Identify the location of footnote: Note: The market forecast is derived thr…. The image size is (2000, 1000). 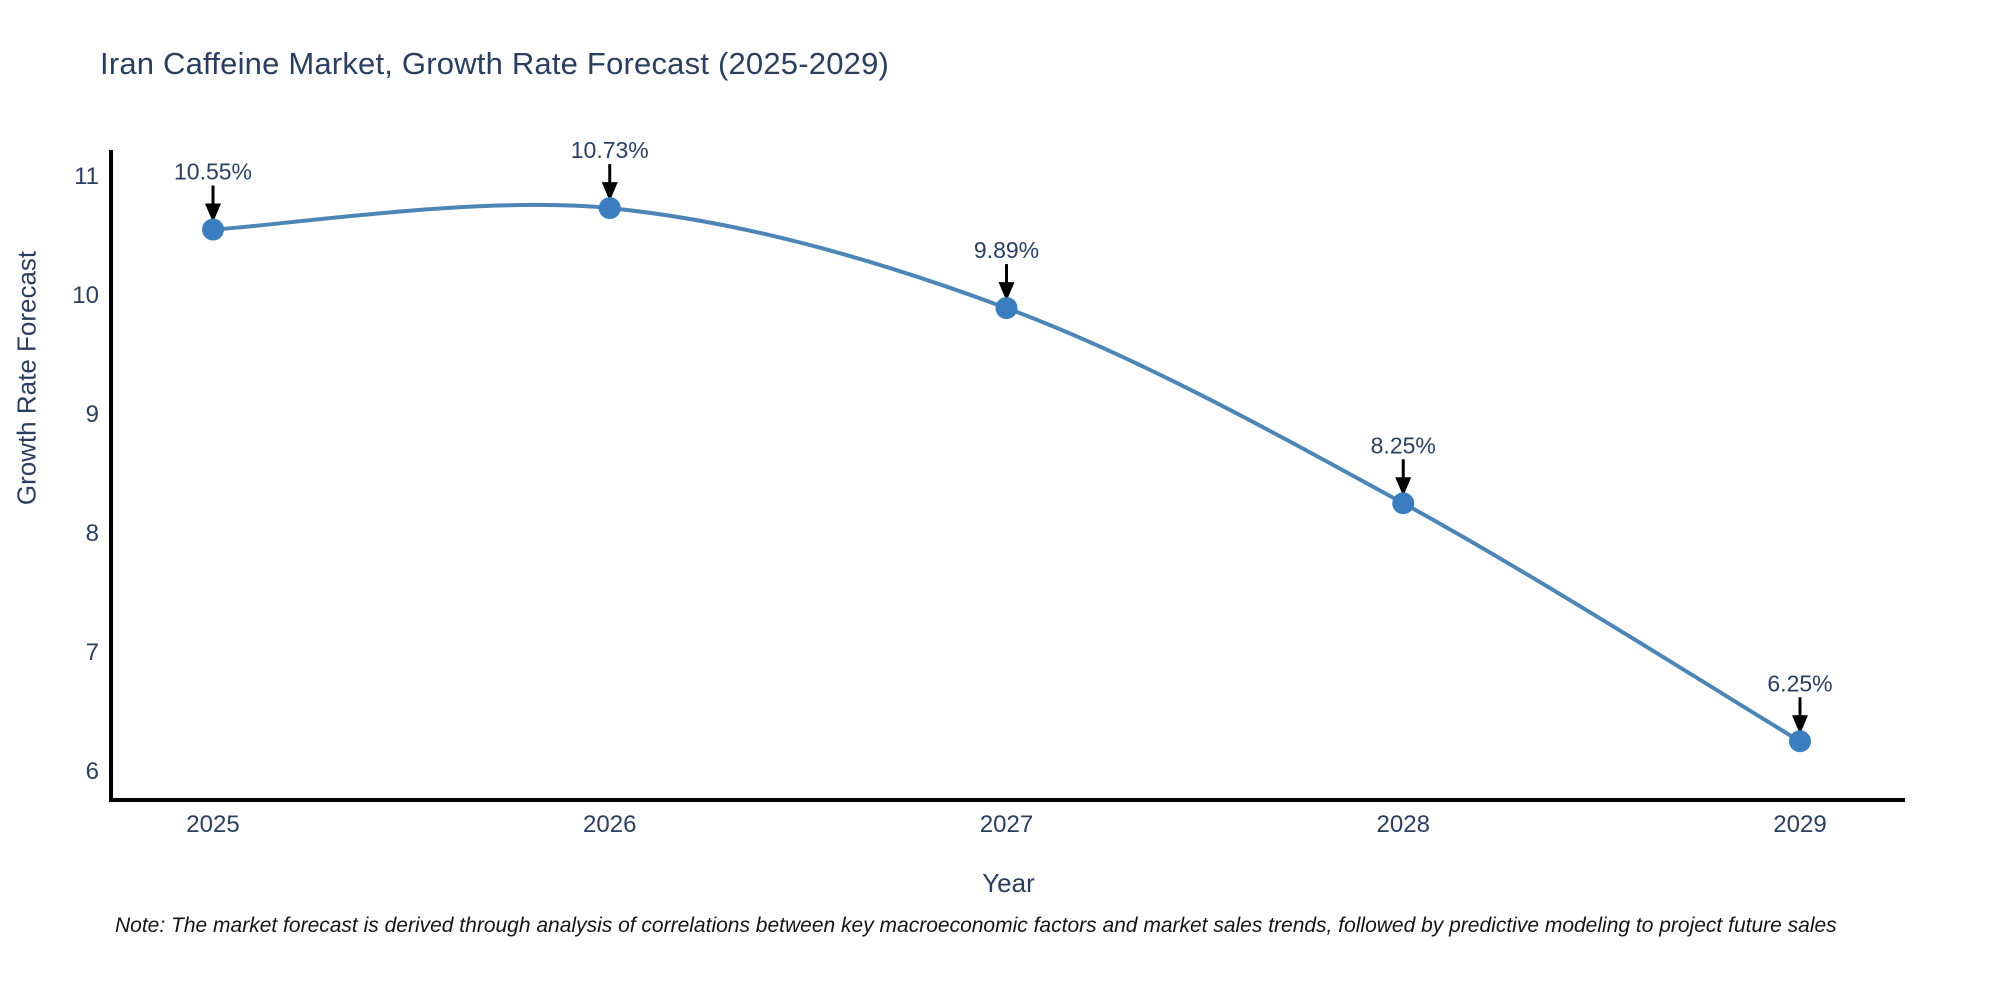
(976, 925).